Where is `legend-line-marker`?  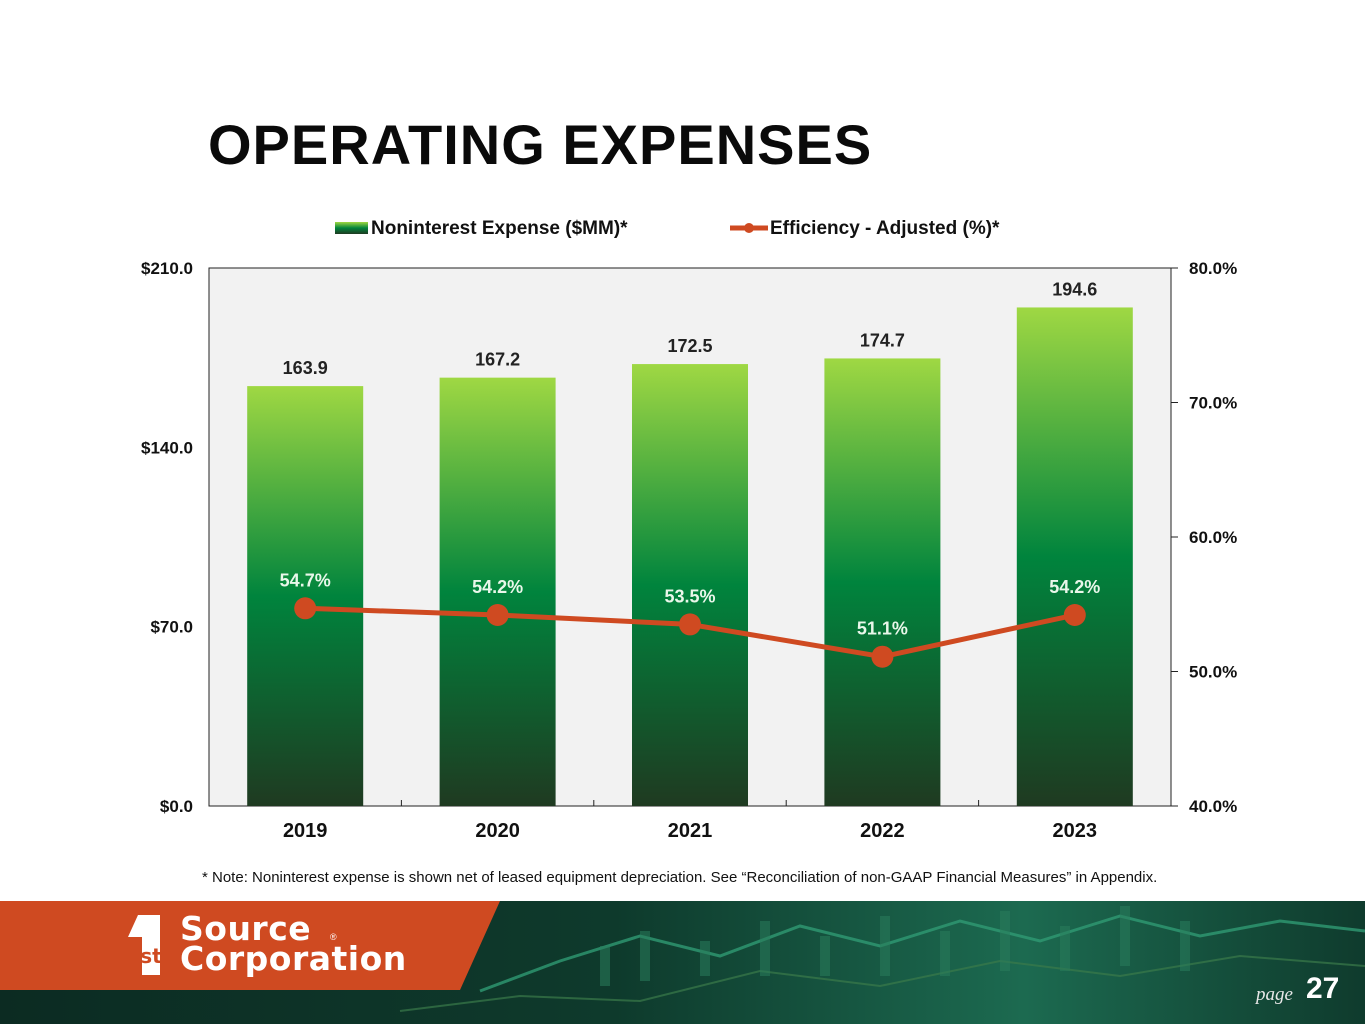 legend-line-marker is located at coordinates (749, 228).